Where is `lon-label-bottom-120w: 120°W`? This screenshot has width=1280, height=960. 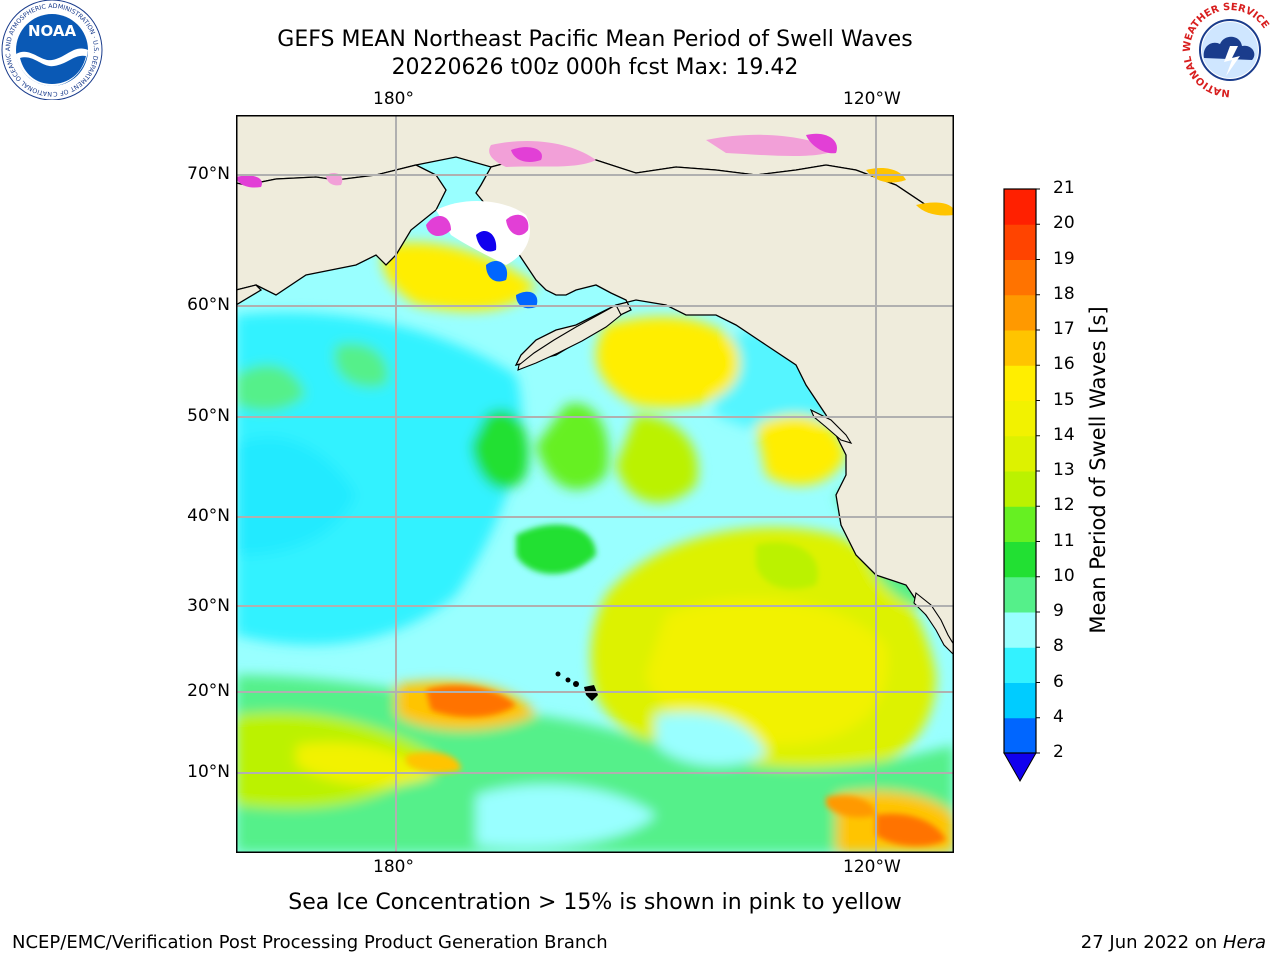 lon-label-bottom-120w: 120°W is located at coordinates (872, 867).